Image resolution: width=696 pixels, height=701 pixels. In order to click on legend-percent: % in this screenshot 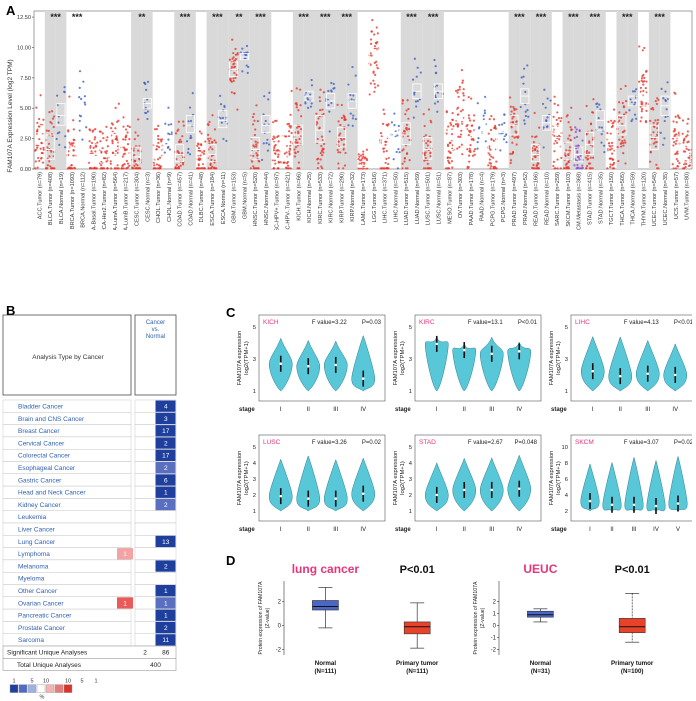, I will do `click(42, 697)`.